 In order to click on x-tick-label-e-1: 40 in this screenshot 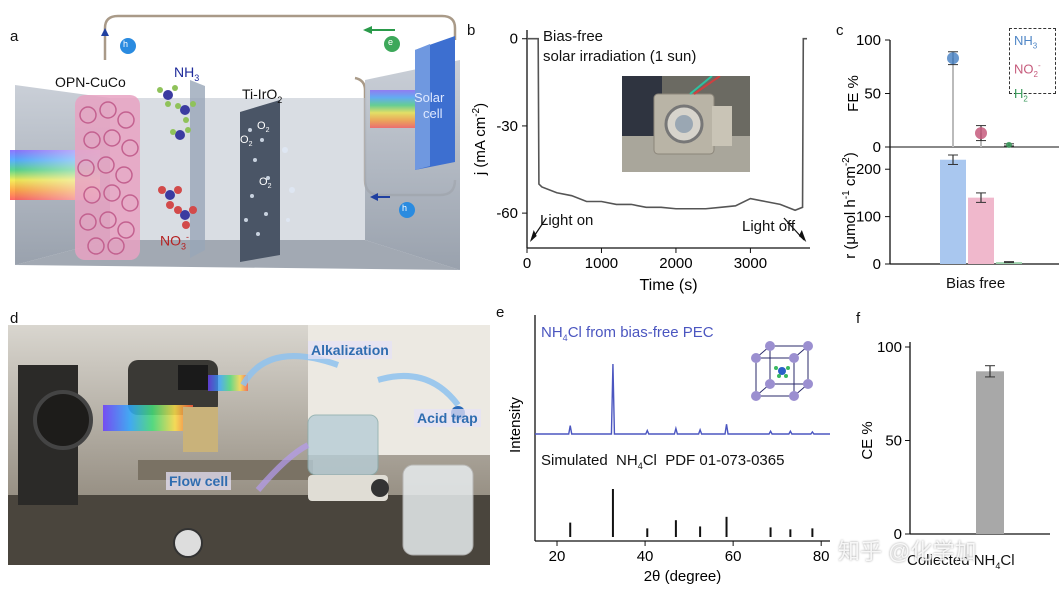, I will do `click(645, 556)`.